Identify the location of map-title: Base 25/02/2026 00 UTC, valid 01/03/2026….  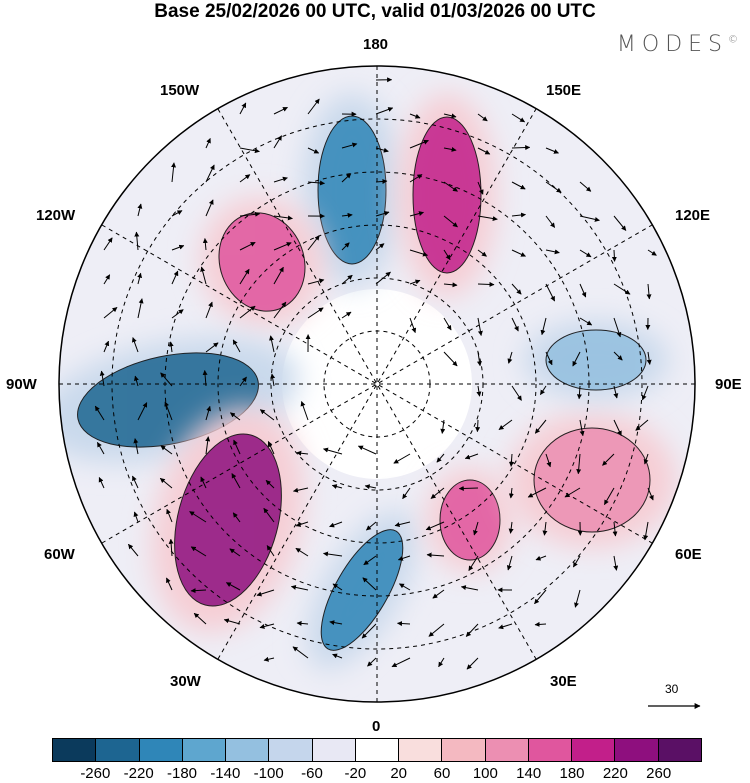
(375, 11).